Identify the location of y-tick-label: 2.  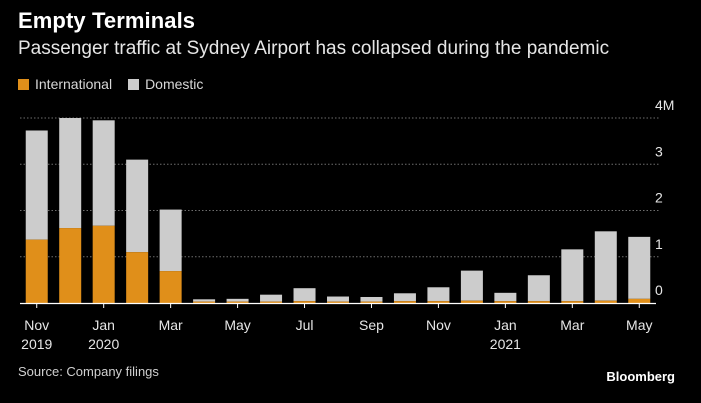
(659, 198).